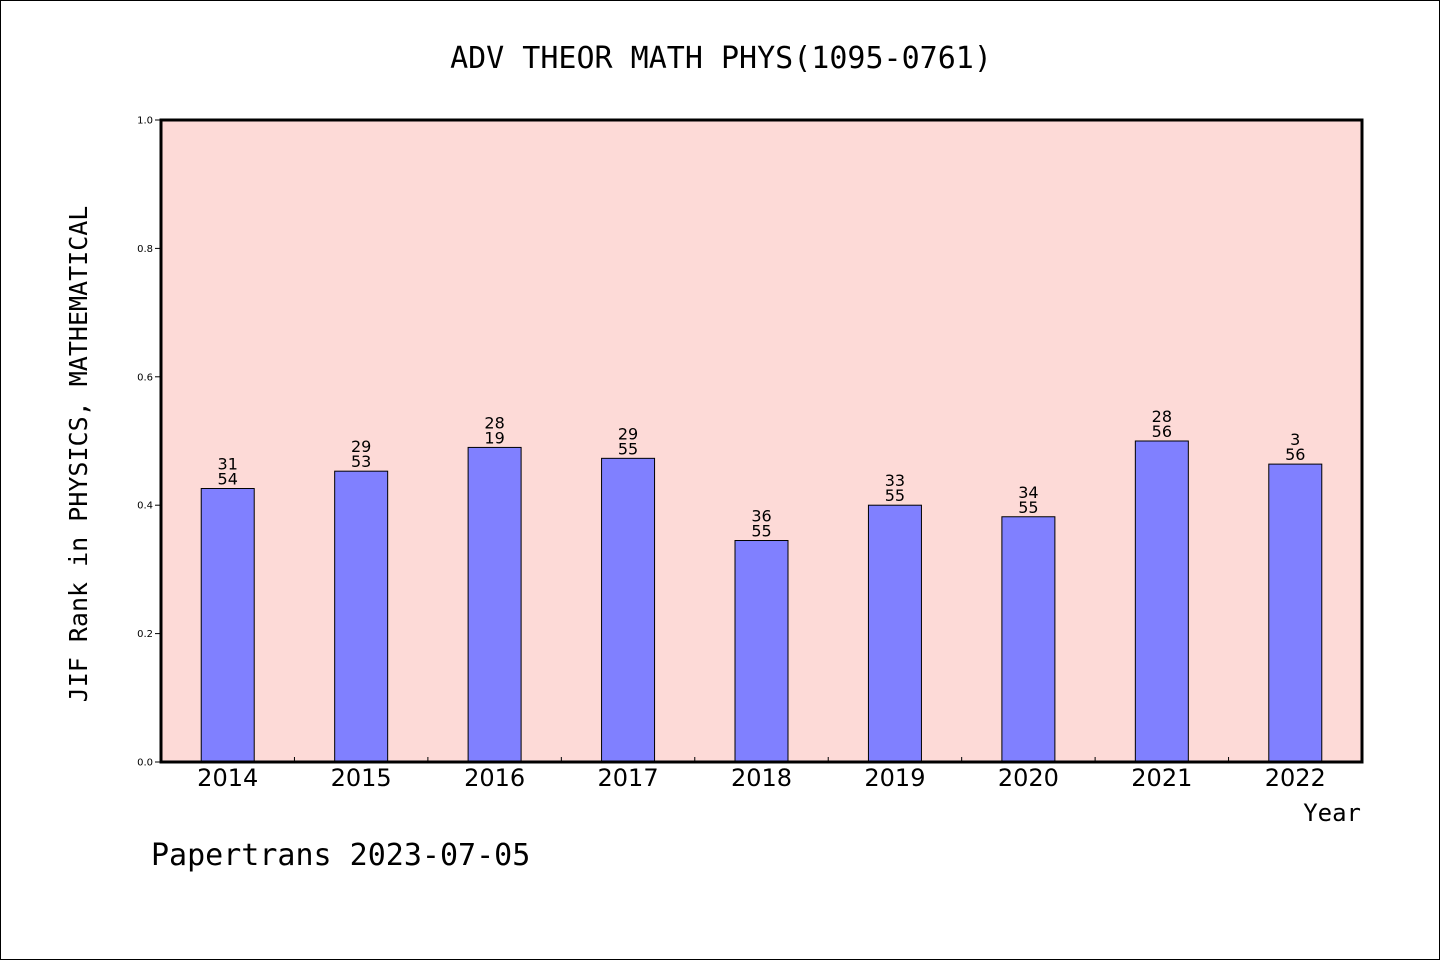 This screenshot has height=961, width=1440. What do you see at coordinates (361, 778) in the screenshot?
I see `x-tick-label-2015: 2015` at bounding box center [361, 778].